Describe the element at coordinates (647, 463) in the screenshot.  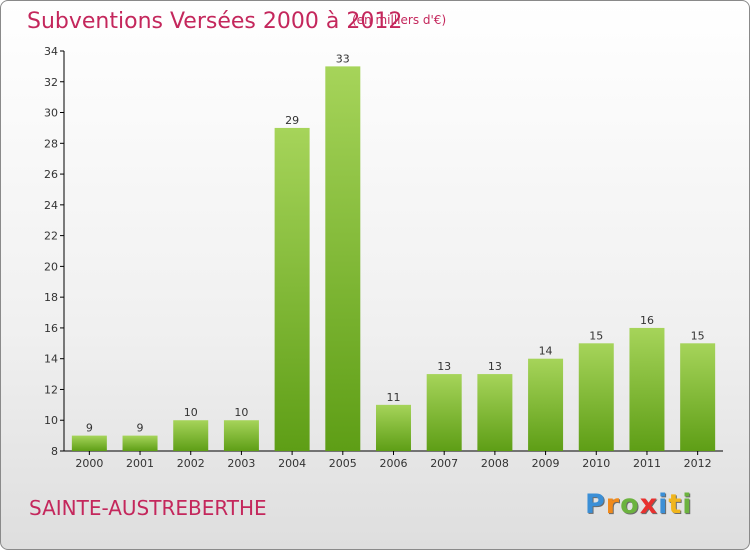
I see `x-tick-label: 2011` at that location.